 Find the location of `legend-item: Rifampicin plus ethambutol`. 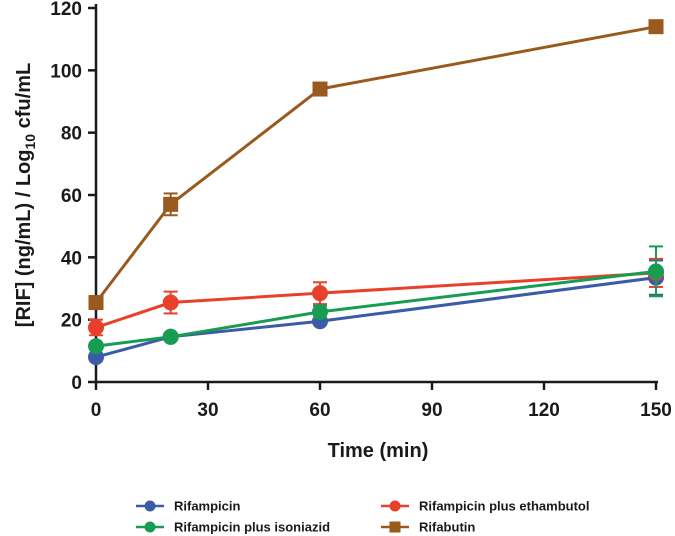

legend-item: Rifampicin plus ethambutol is located at coordinates (485, 506).